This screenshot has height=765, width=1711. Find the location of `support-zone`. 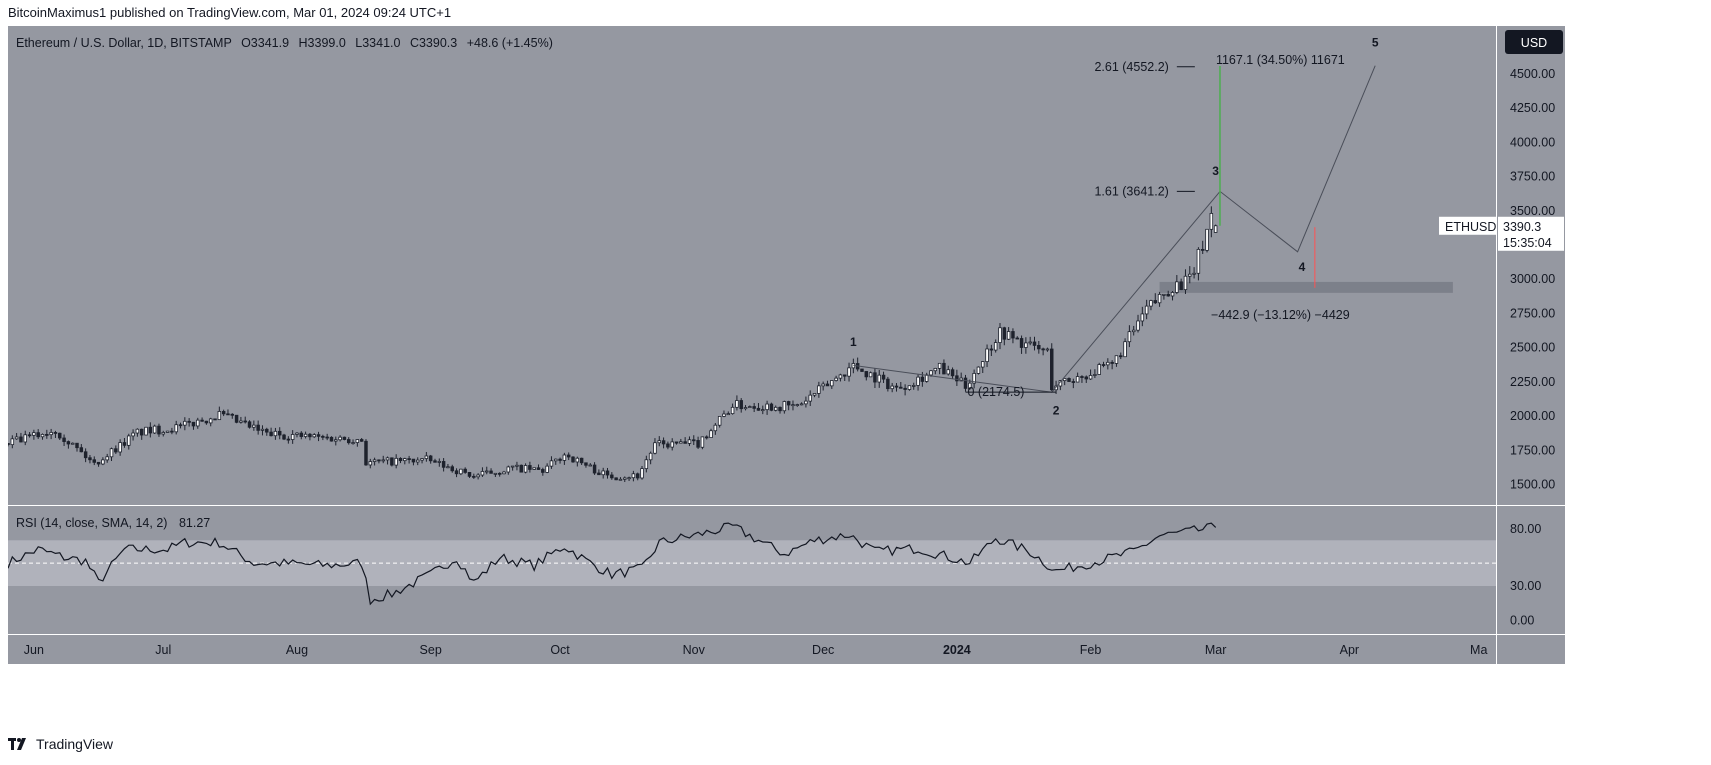

support-zone is located at coordinates (1306, 287).